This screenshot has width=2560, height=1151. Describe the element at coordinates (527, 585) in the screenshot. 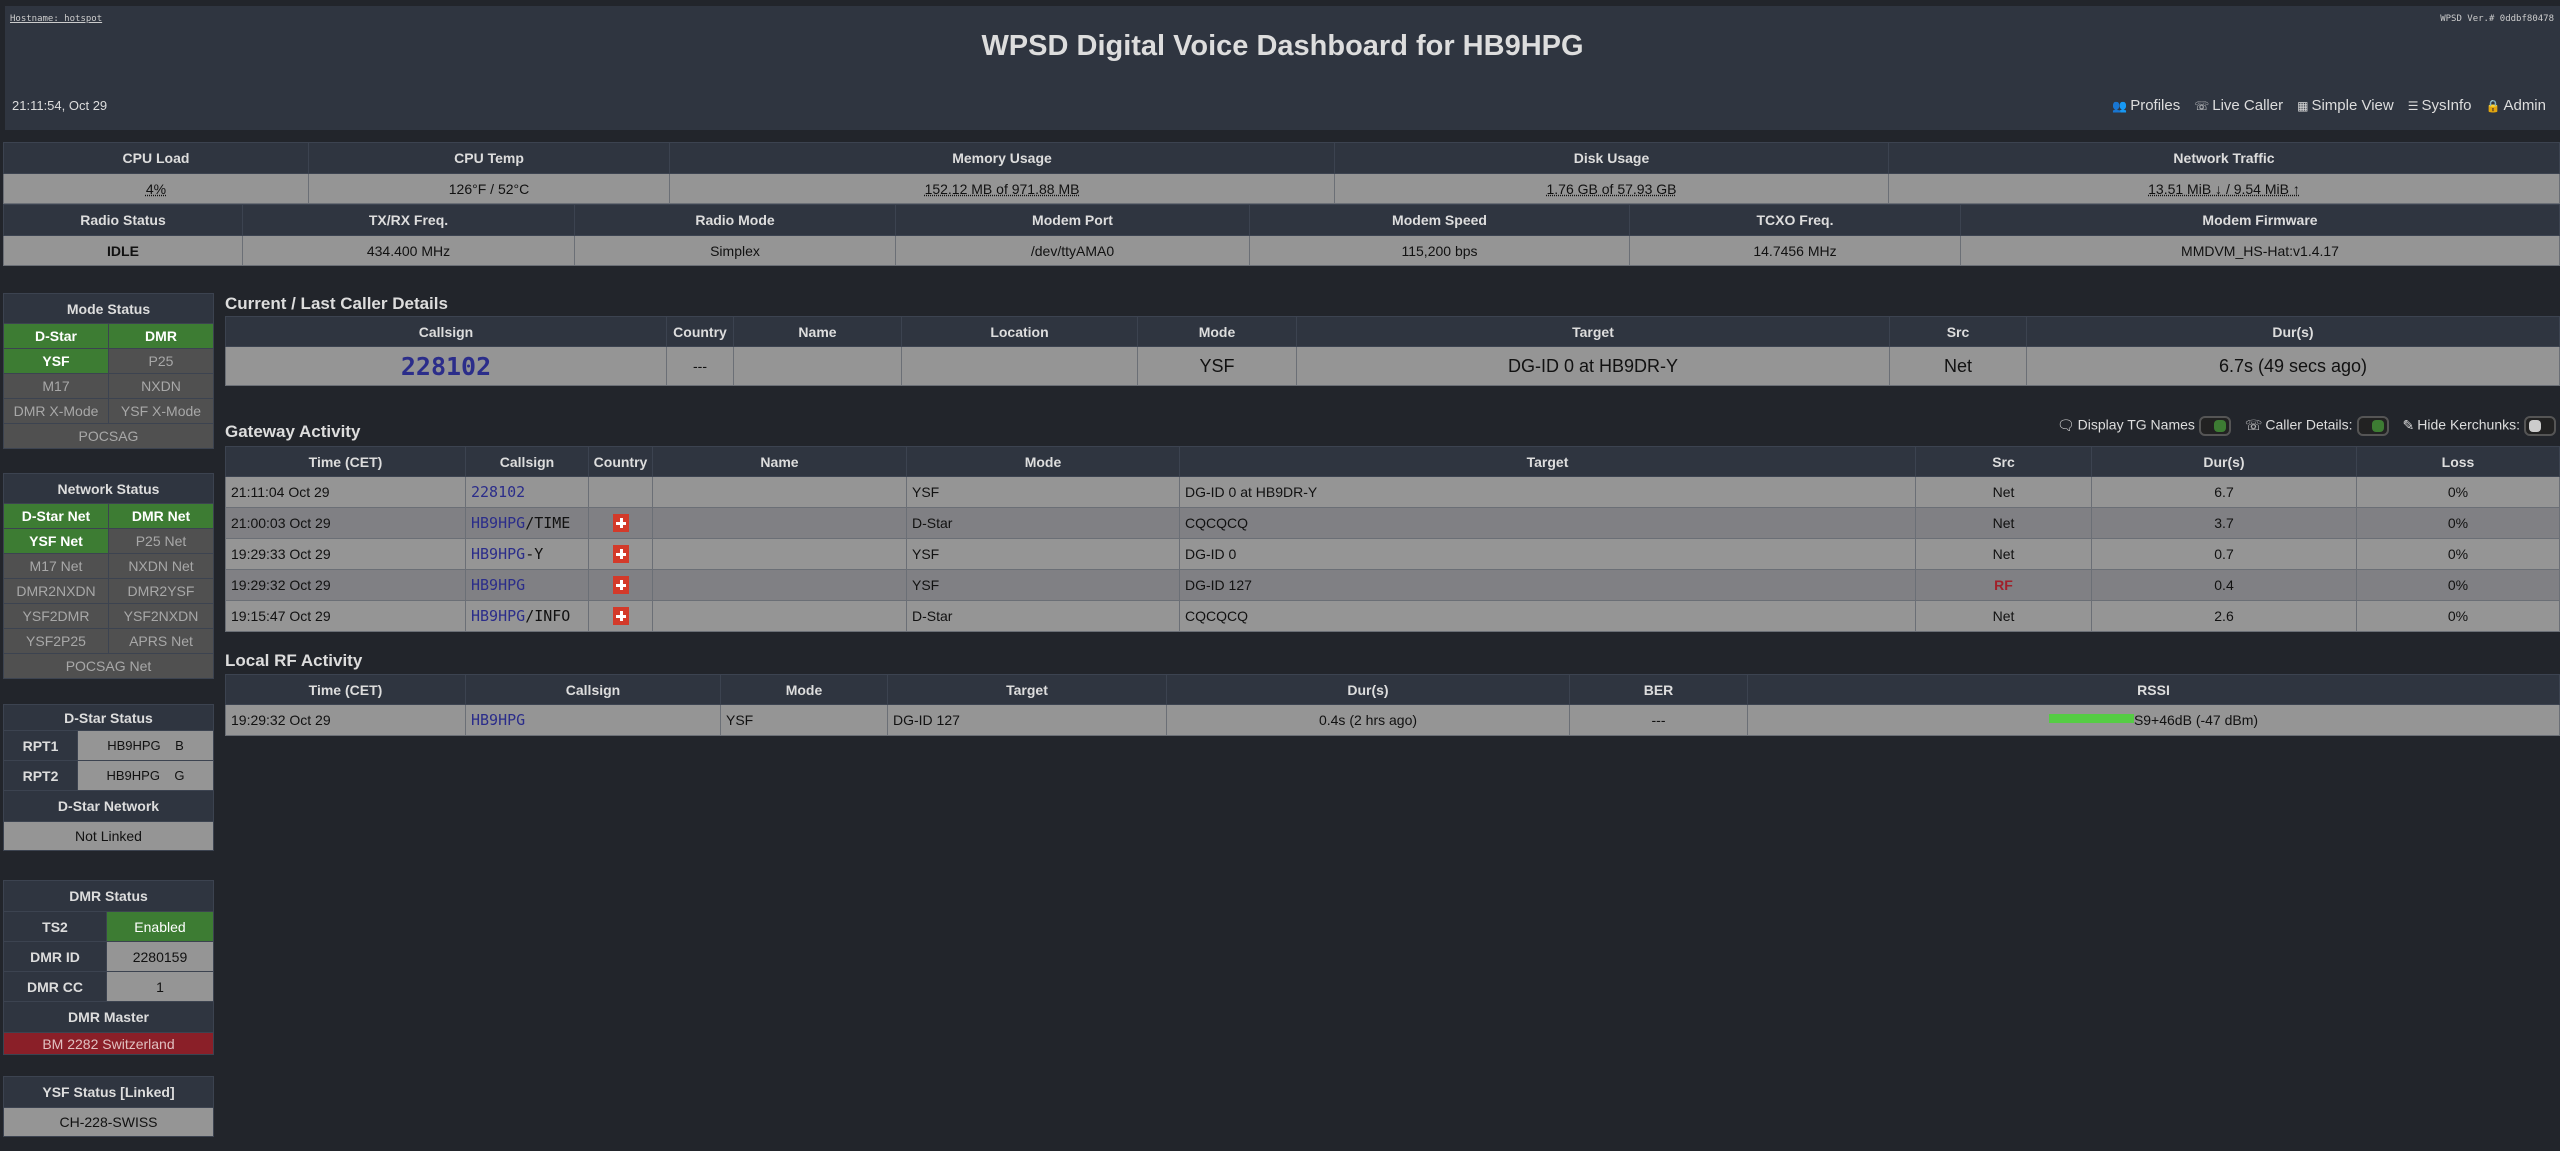

I see `callsign-cell: HB9HPG` at that location.